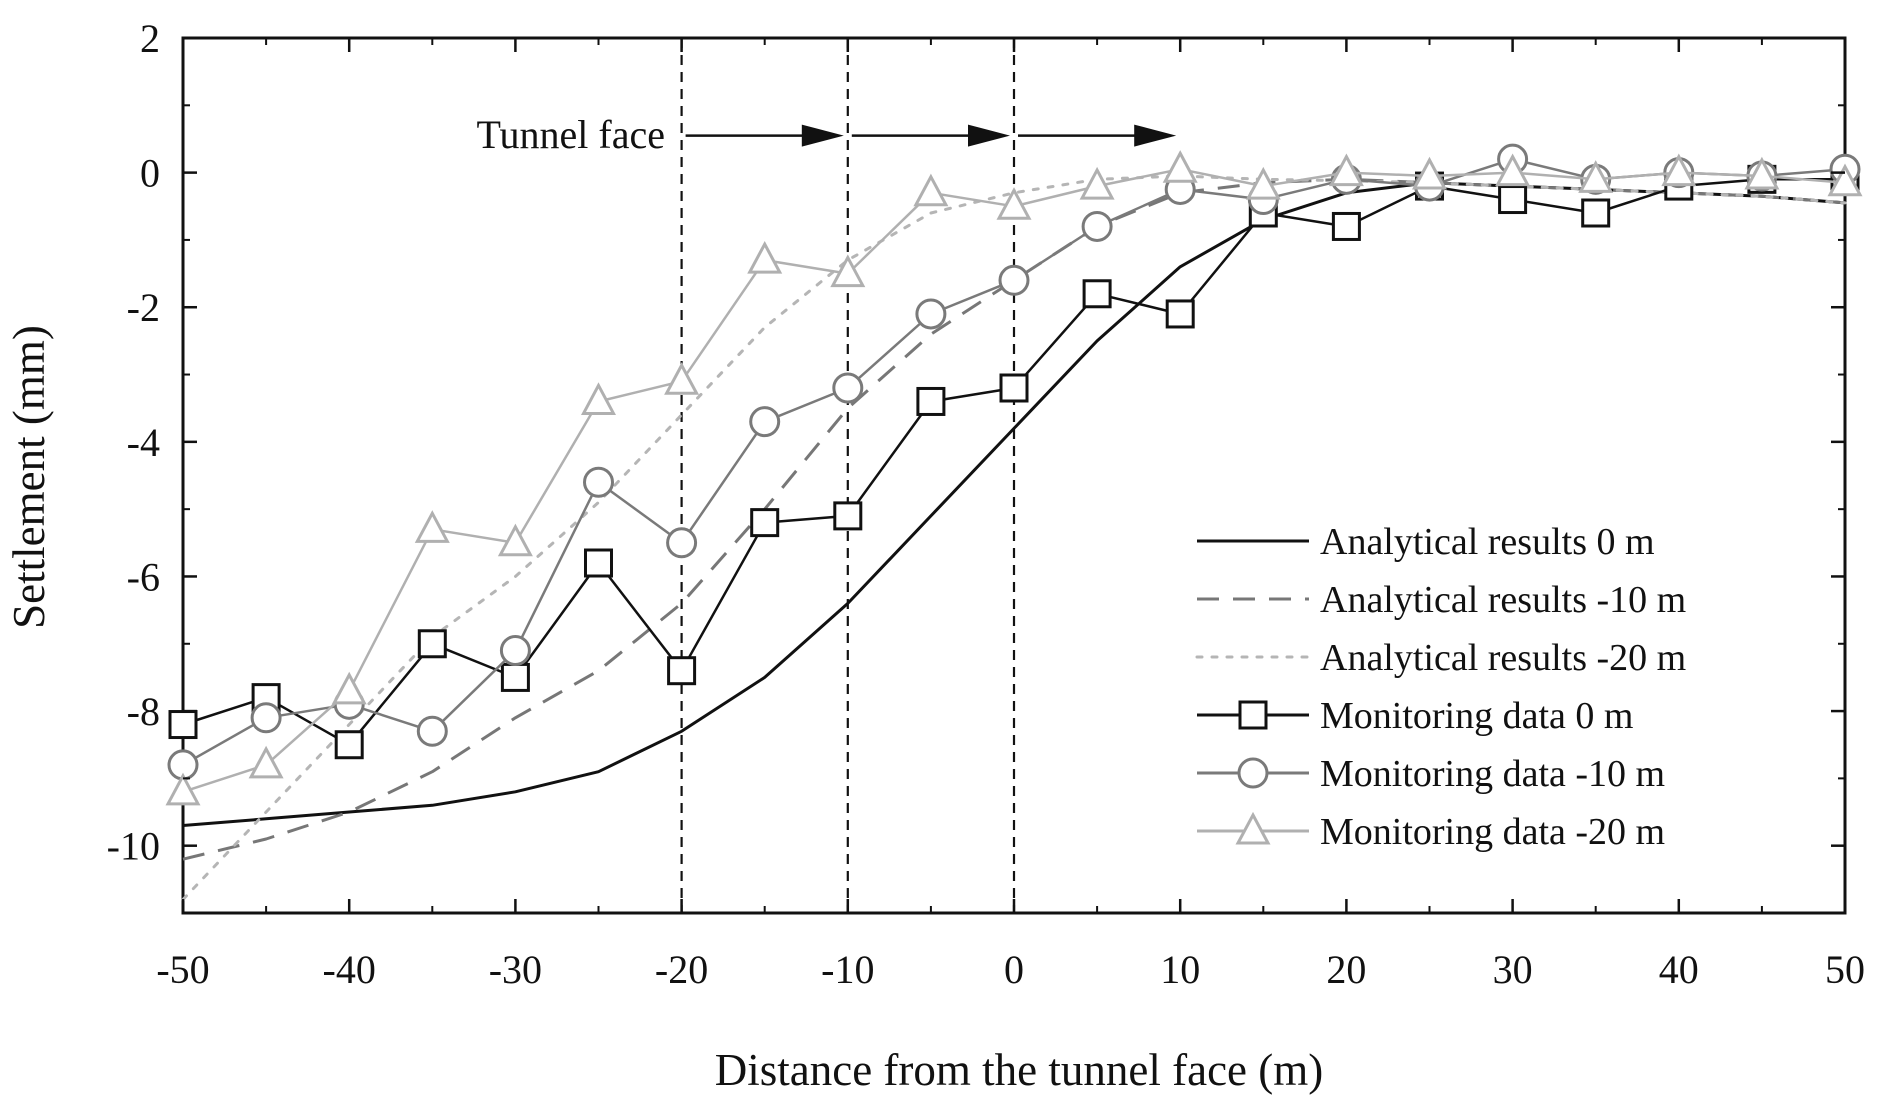  I want to click on y-tick-label: -10, so click(133, 846).